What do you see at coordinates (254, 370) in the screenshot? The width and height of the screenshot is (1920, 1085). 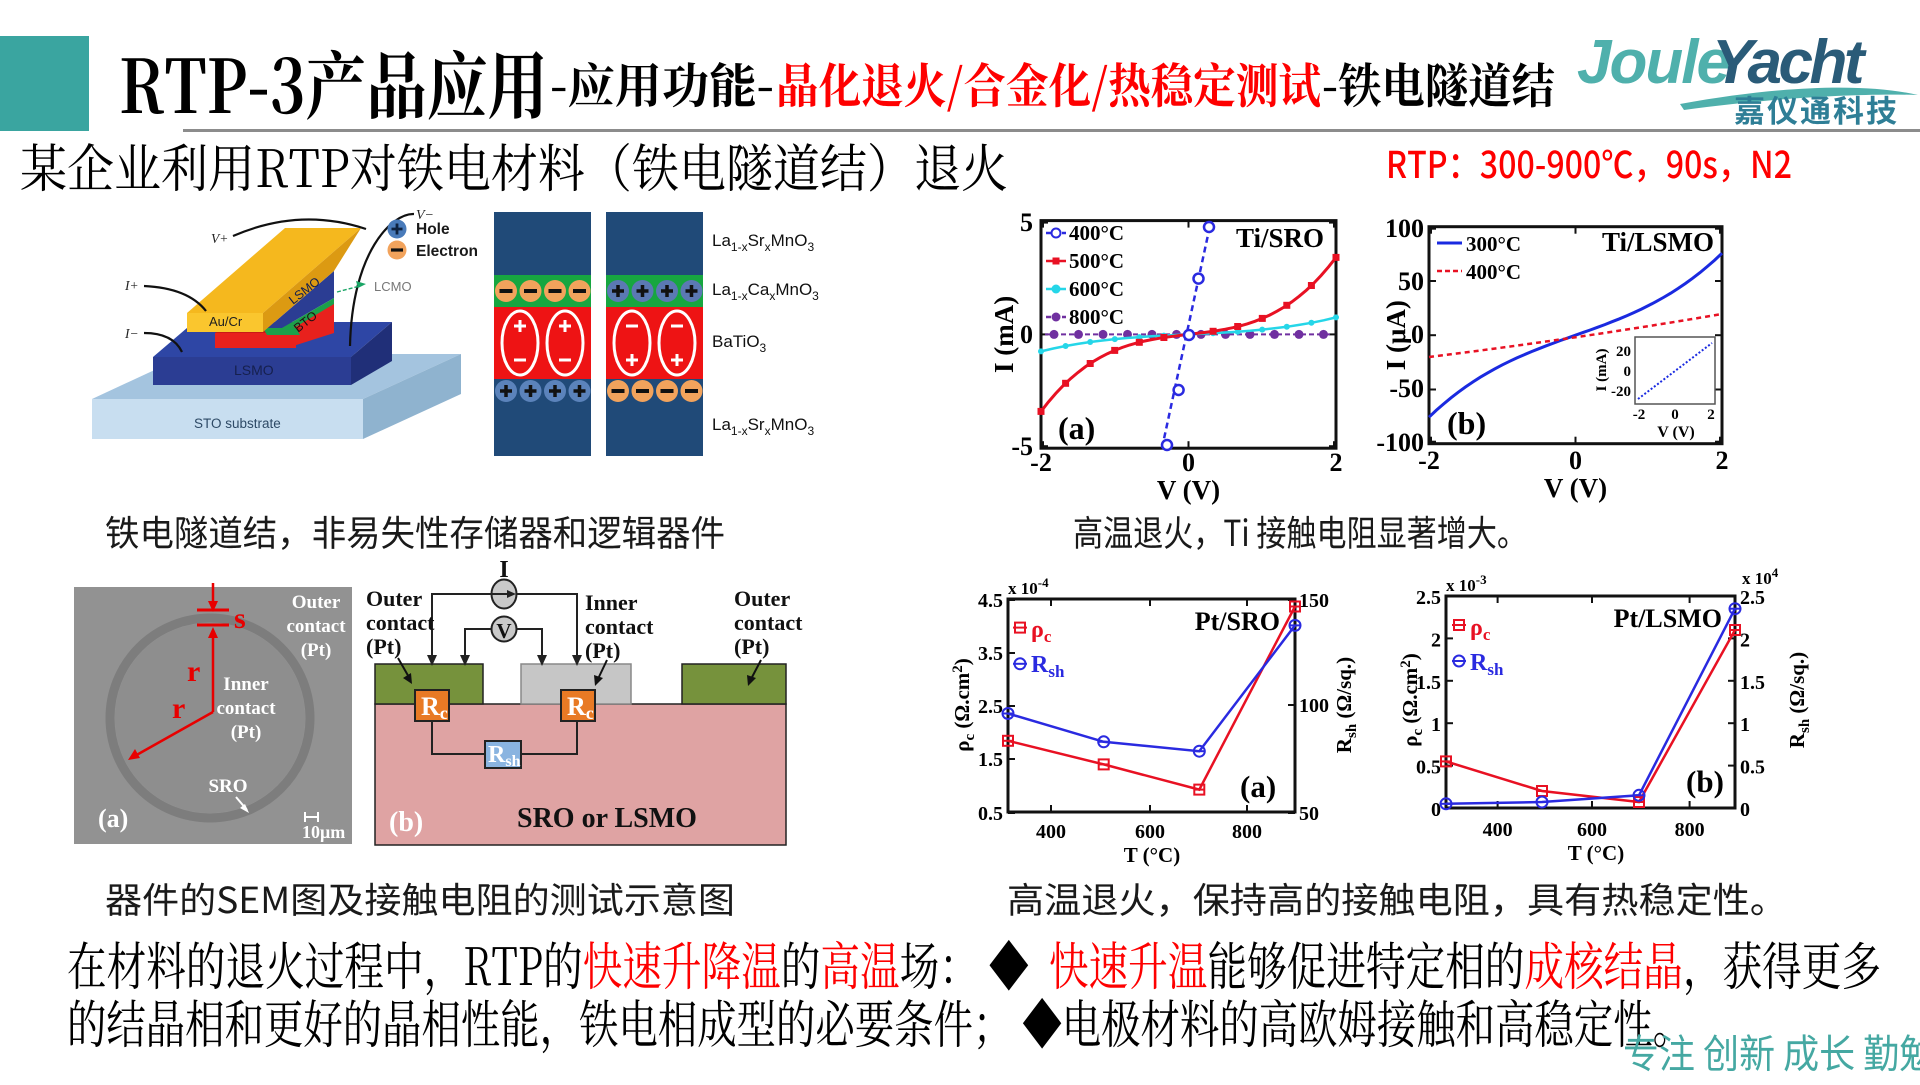 I see `svg-text: LSMO` at bounding box center [254, 370].